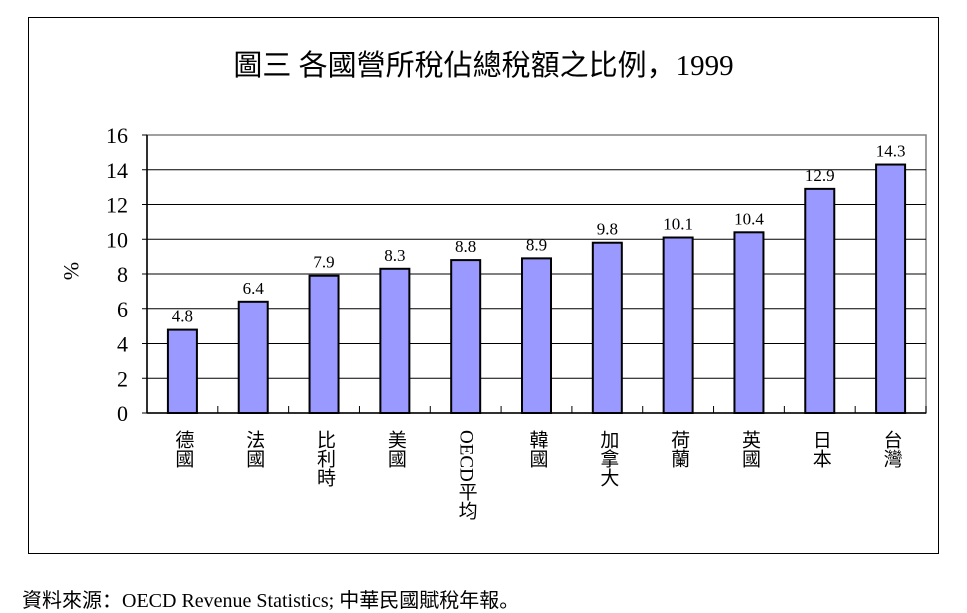 The image size is (967, 613). What do you see at coordinates (254, 288) in the screenshot?
I see `data-label: 6.4` at bounding box center [254, 288].